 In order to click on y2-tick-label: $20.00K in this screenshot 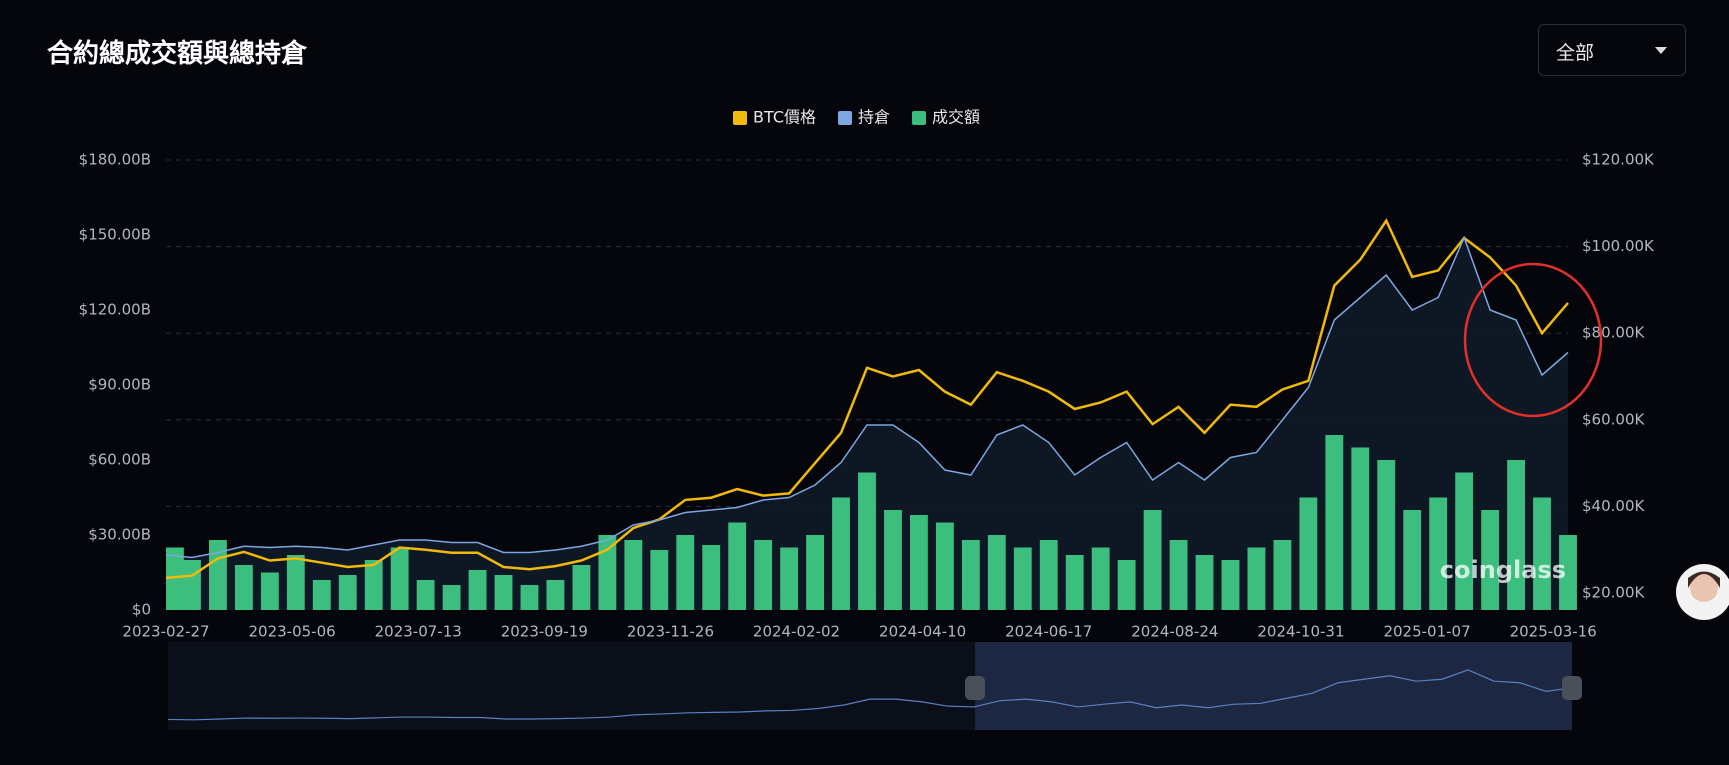, I will do `click(1613, 593)`.